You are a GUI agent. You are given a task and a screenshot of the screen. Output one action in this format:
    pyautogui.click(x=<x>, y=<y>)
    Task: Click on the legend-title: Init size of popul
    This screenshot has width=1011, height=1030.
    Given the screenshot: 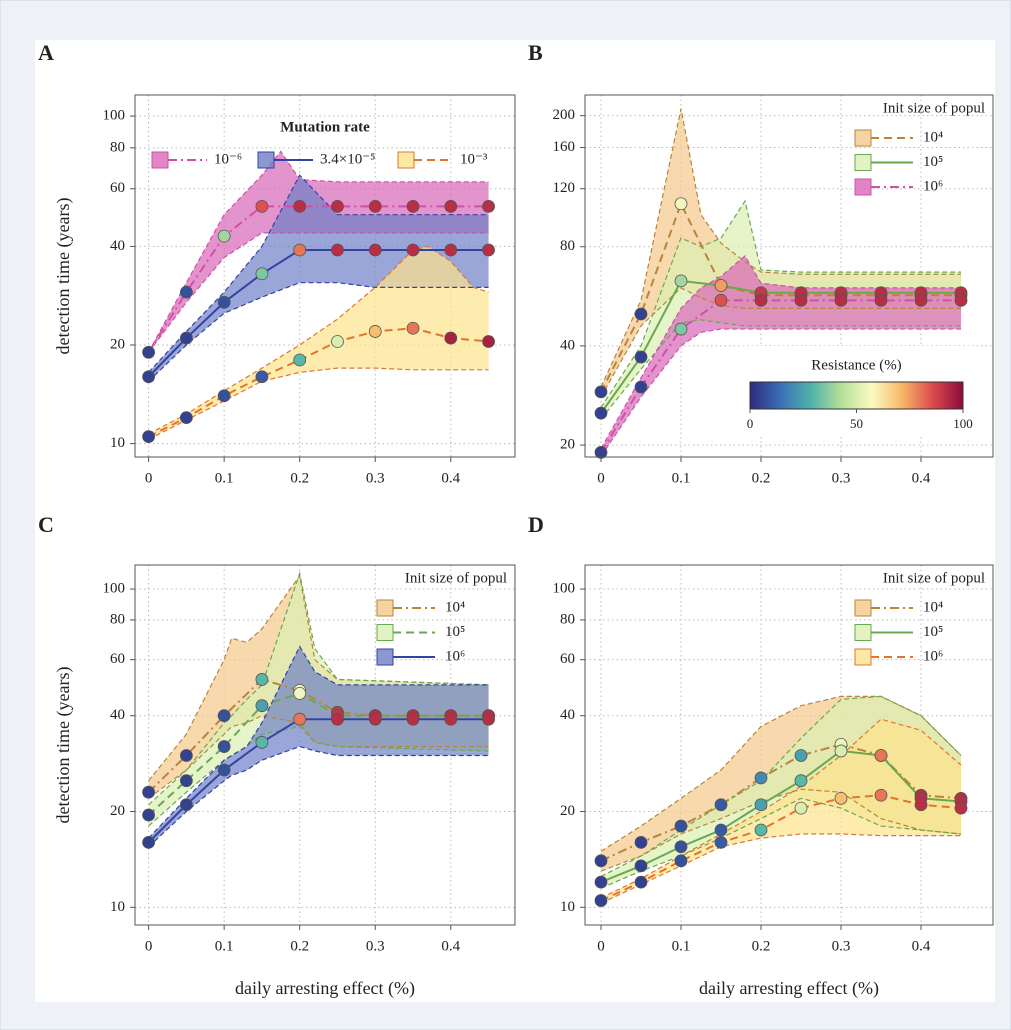 What is the action you would take?
    pyautogui.click(x=456, y=578)
    